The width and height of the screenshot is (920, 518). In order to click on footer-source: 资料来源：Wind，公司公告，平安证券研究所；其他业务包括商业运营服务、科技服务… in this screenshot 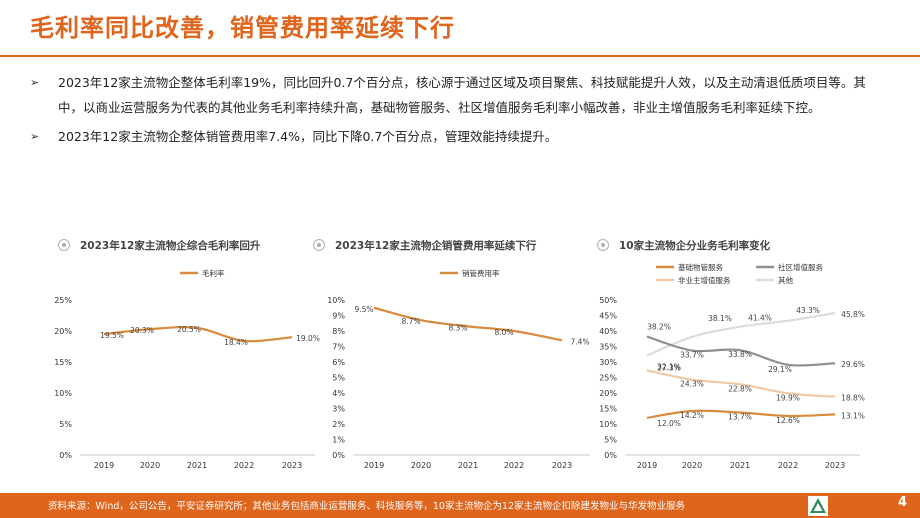, I will do `click(367, 506)`.